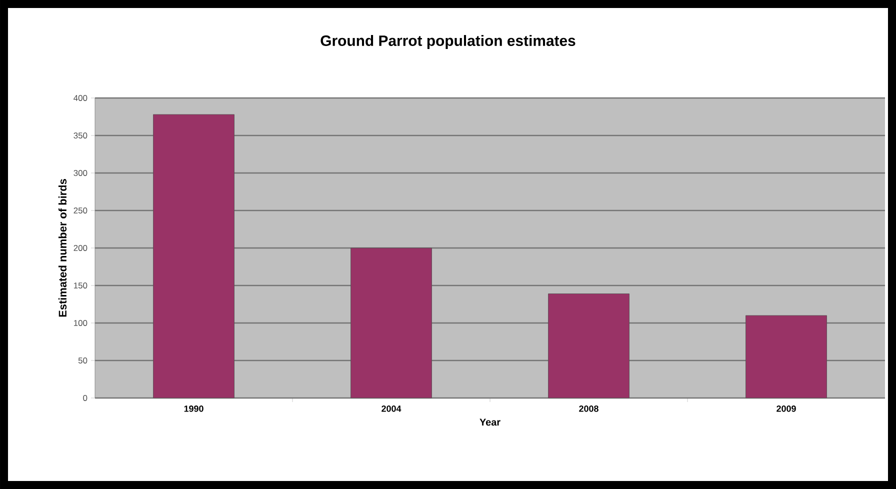  What do you see at coordinates (81, 323) in the screenshot?
I see `y-tick-label: 100` at bounding box center [81, 323].